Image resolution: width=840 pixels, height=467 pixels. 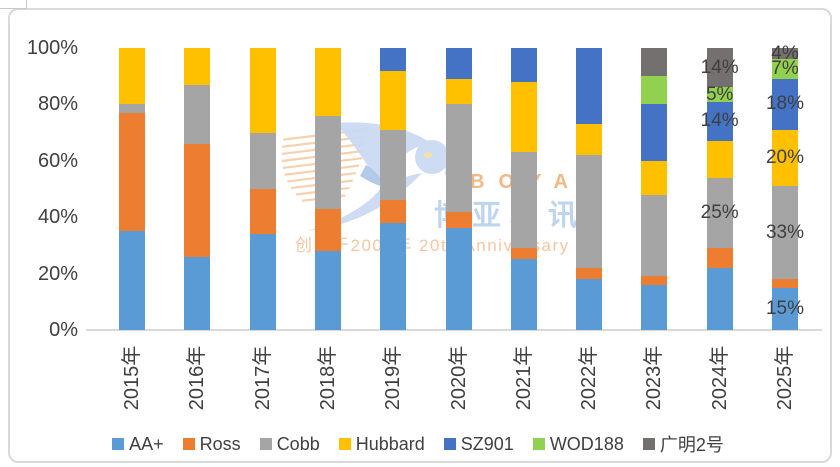 What do you see at coordinates (449, 444) in the screenshot?
I see `legend-swatch-sz901` at bounding box center [449, 444].